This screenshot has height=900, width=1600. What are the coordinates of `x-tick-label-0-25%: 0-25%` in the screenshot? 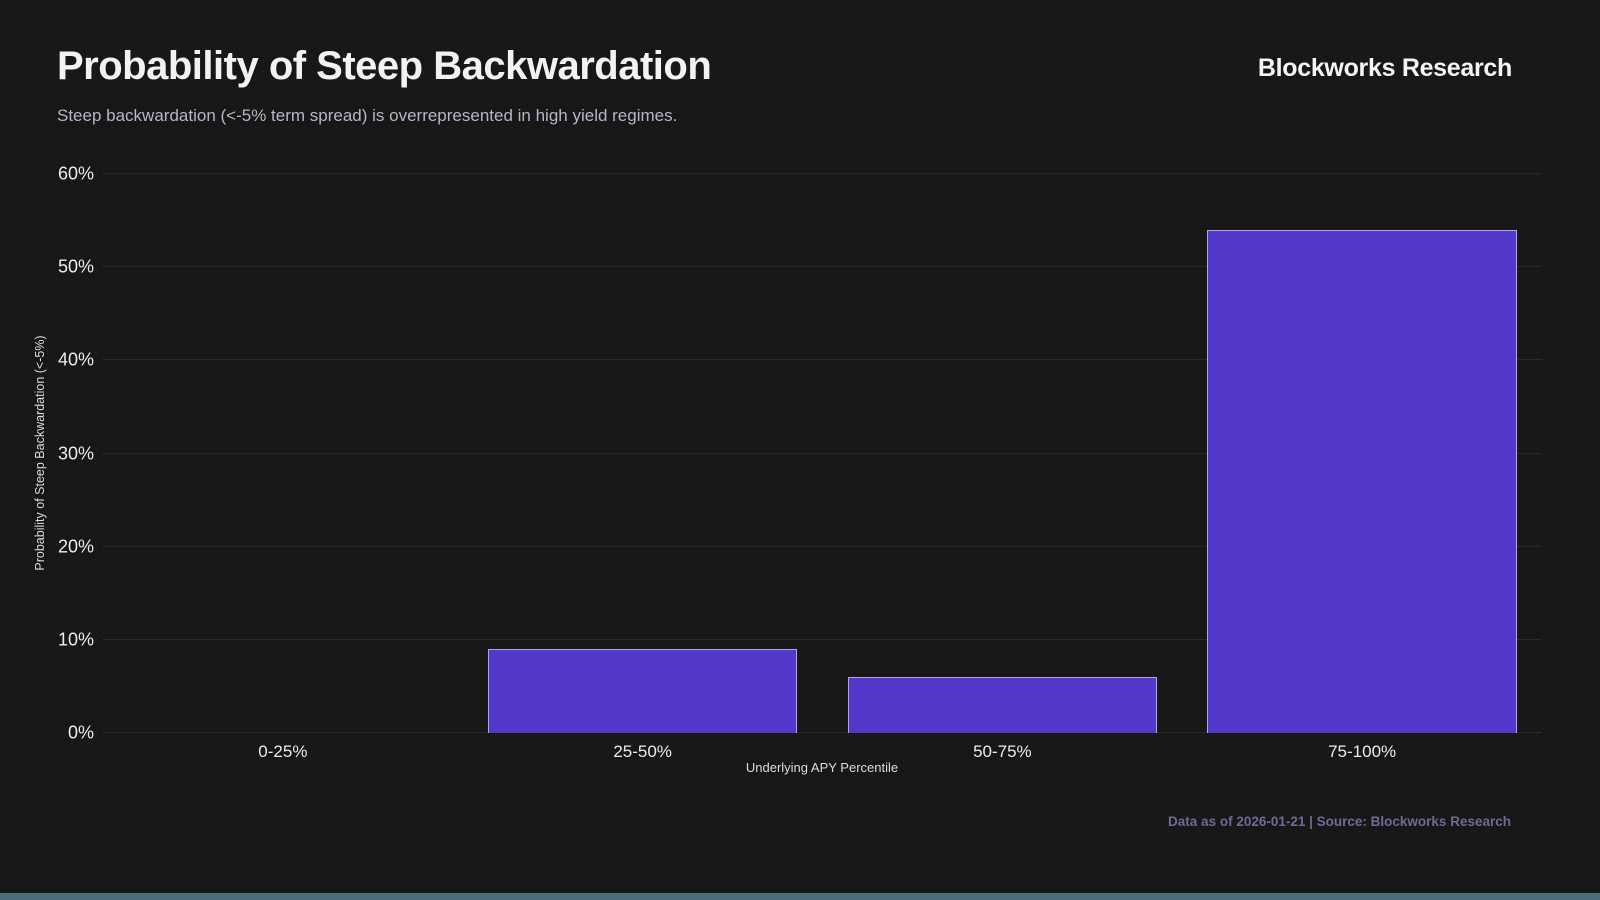 It's located at (283, 751).